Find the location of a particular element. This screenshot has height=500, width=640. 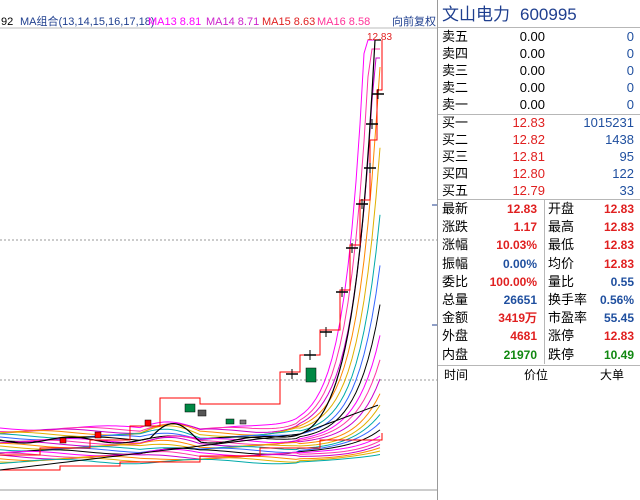

sell-level-4: 卖四 0.00 0 is located at coordinates (539, 53).